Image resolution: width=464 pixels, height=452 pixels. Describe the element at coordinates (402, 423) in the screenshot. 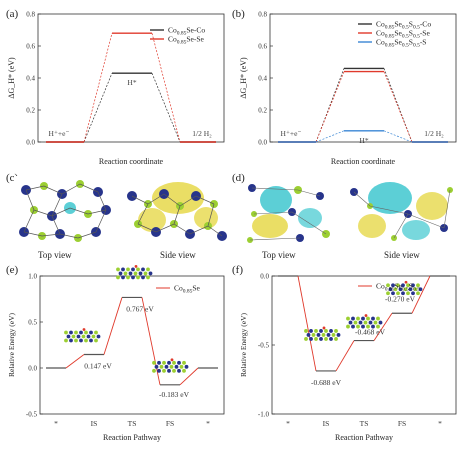

I see `x-tick-label: FS` at that location.